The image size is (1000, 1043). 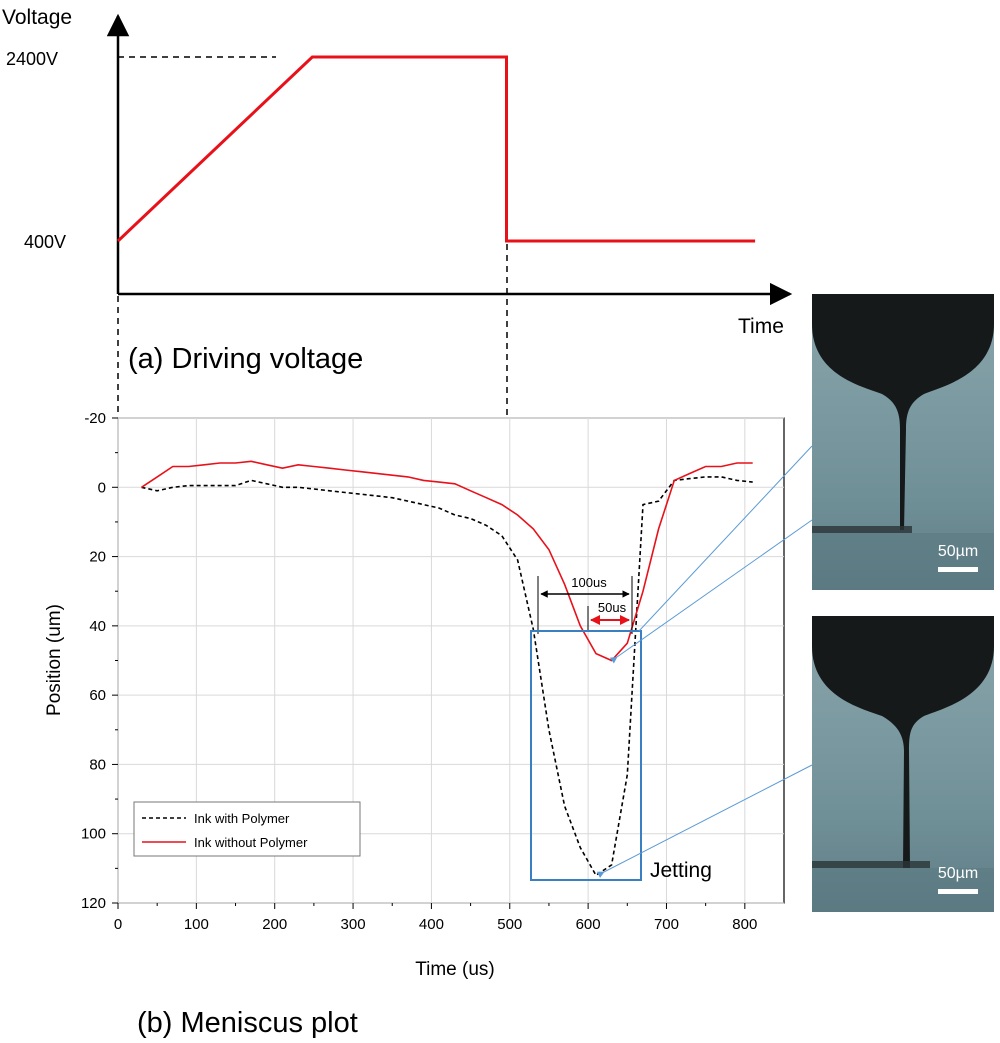 What do you see at coordinates (118, 924) in the screenshot?
I see `x-tick-label: 0` at bounding box center [118, 924].